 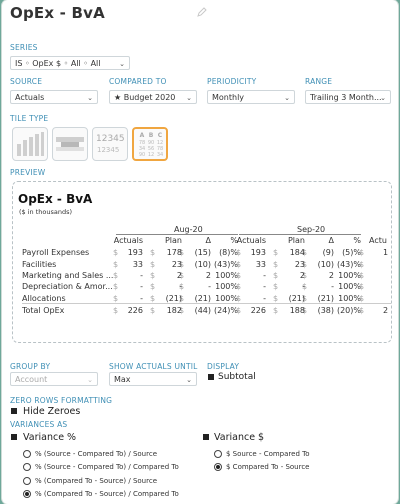 I want to click on range-select: Trailing 3 Month... ⌄, so click(x=348, y=97).